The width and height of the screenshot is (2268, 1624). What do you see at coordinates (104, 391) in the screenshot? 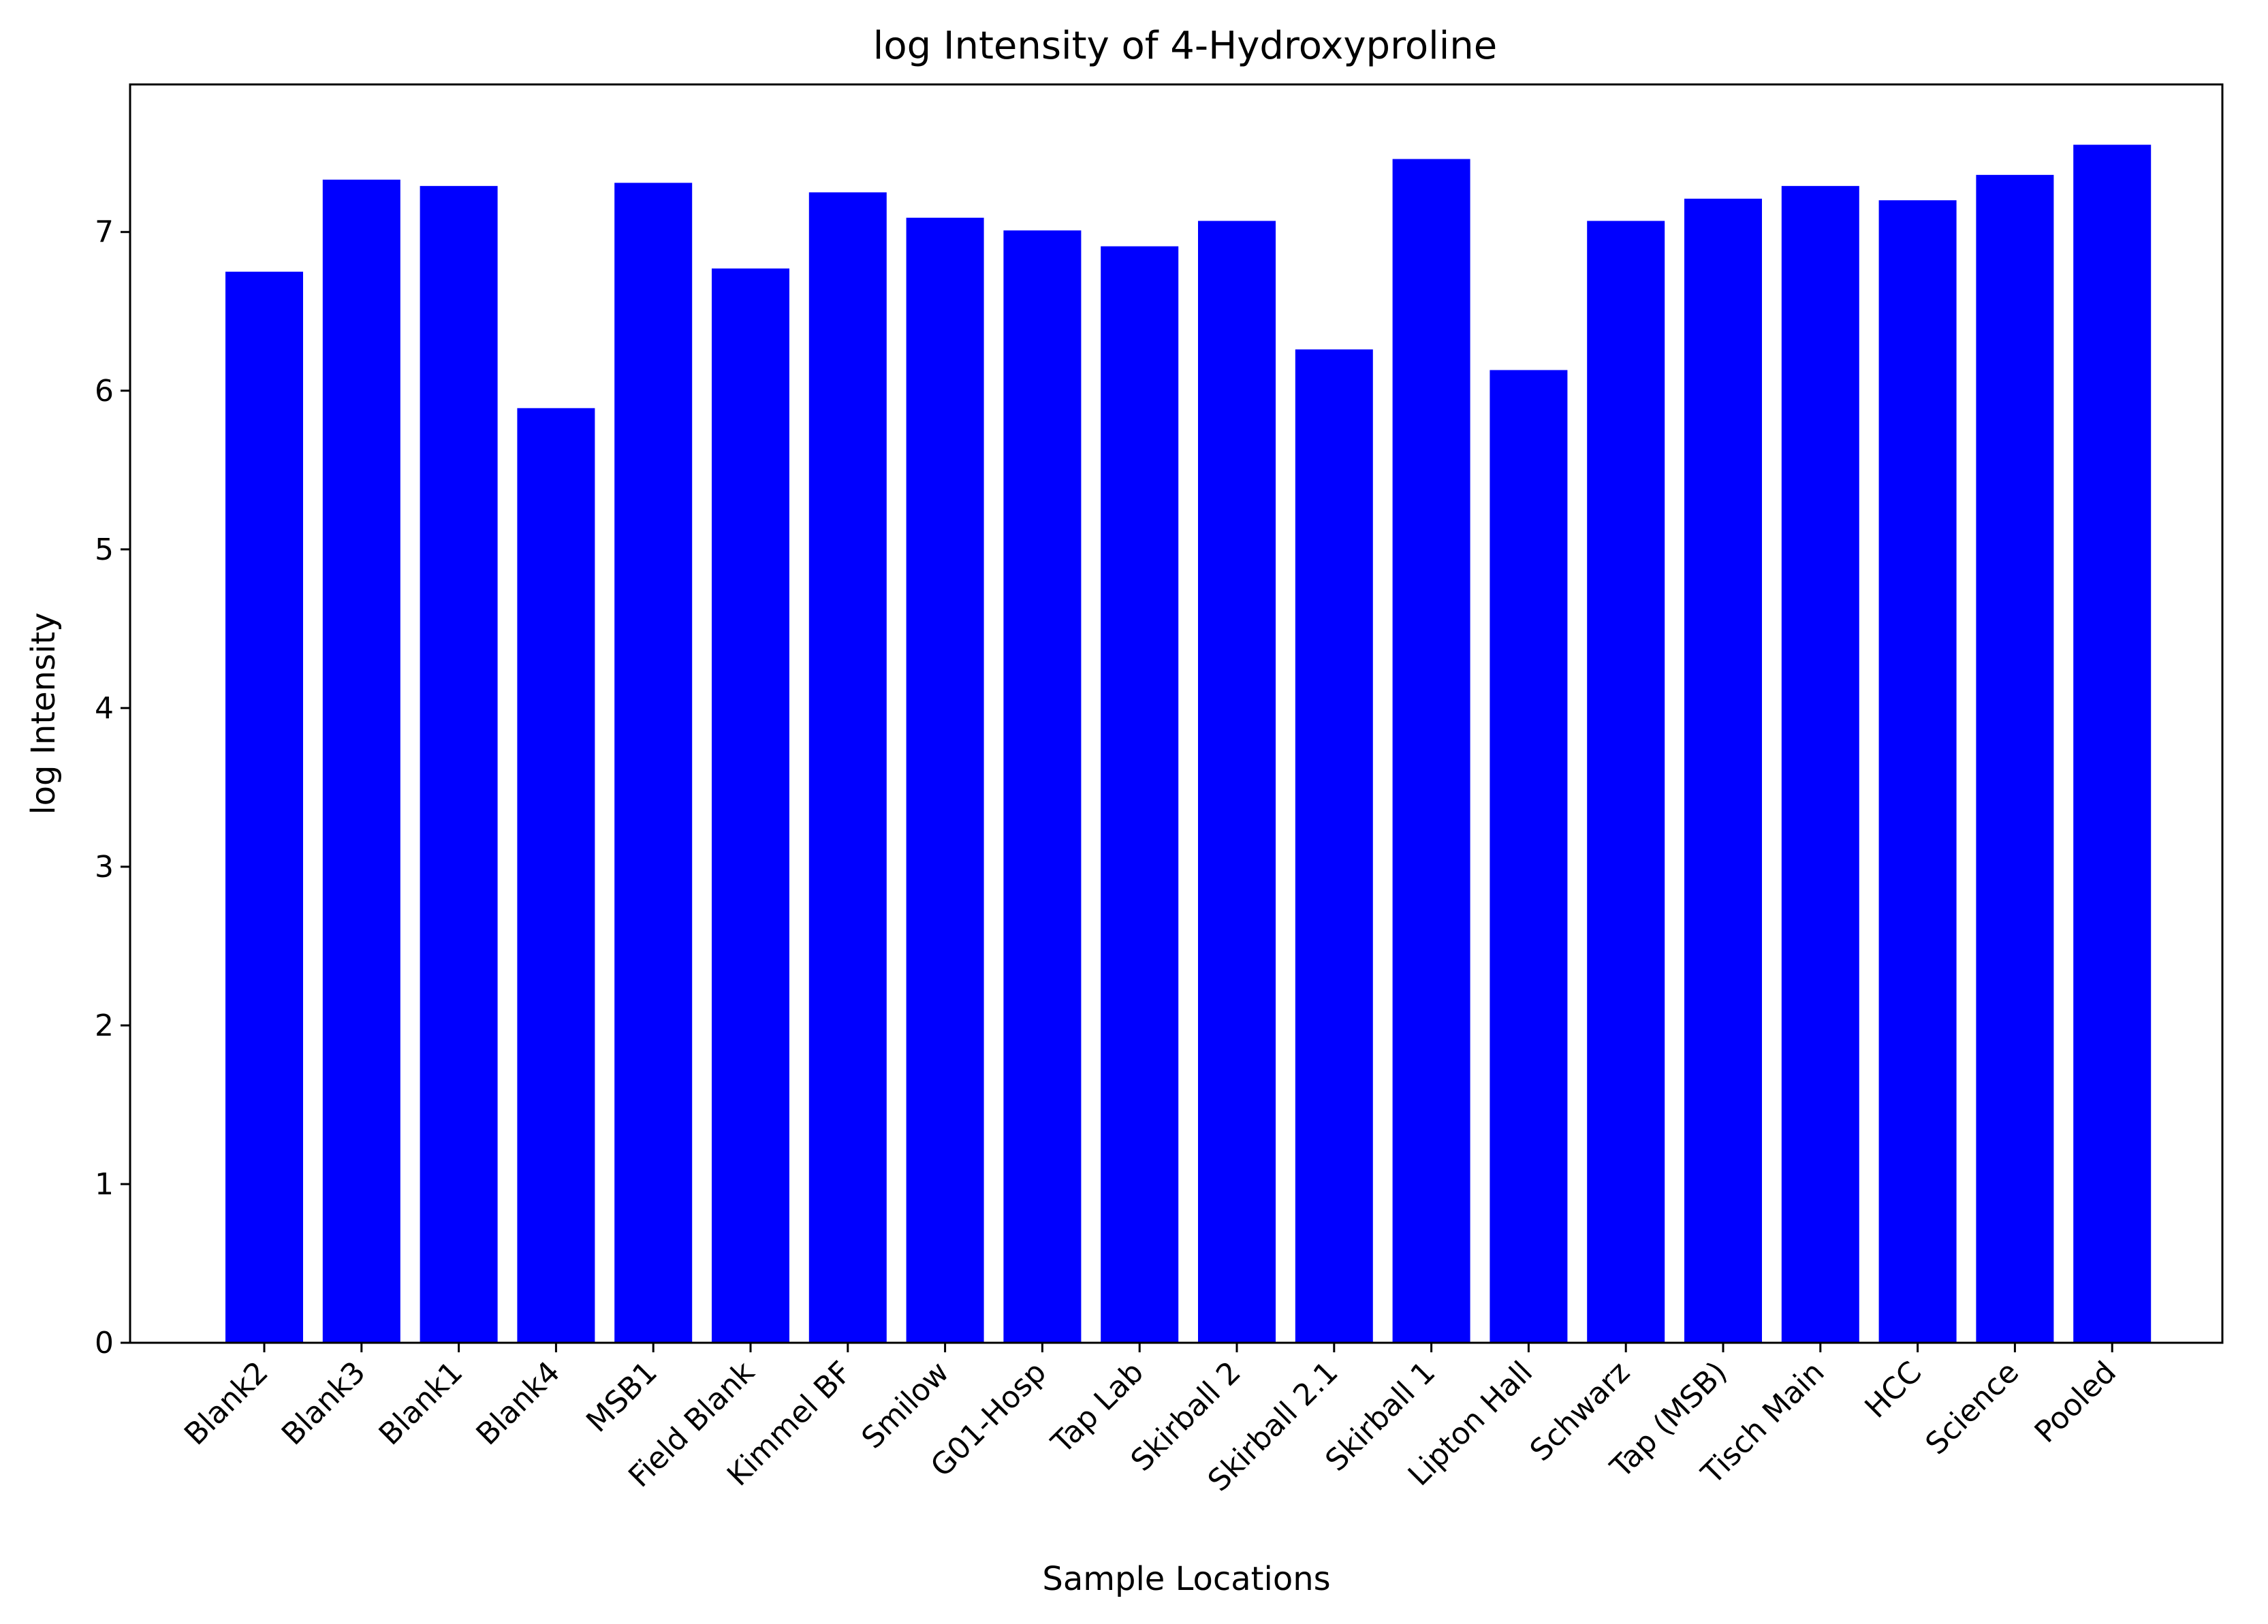
I see `y-tick-label: 6` at bounding box center [104, 391].